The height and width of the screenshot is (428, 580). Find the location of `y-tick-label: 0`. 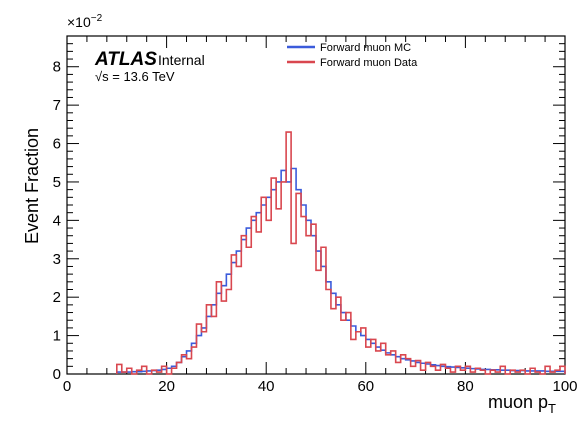

y-tick-label: 0 is located at coordinates (57, 374).